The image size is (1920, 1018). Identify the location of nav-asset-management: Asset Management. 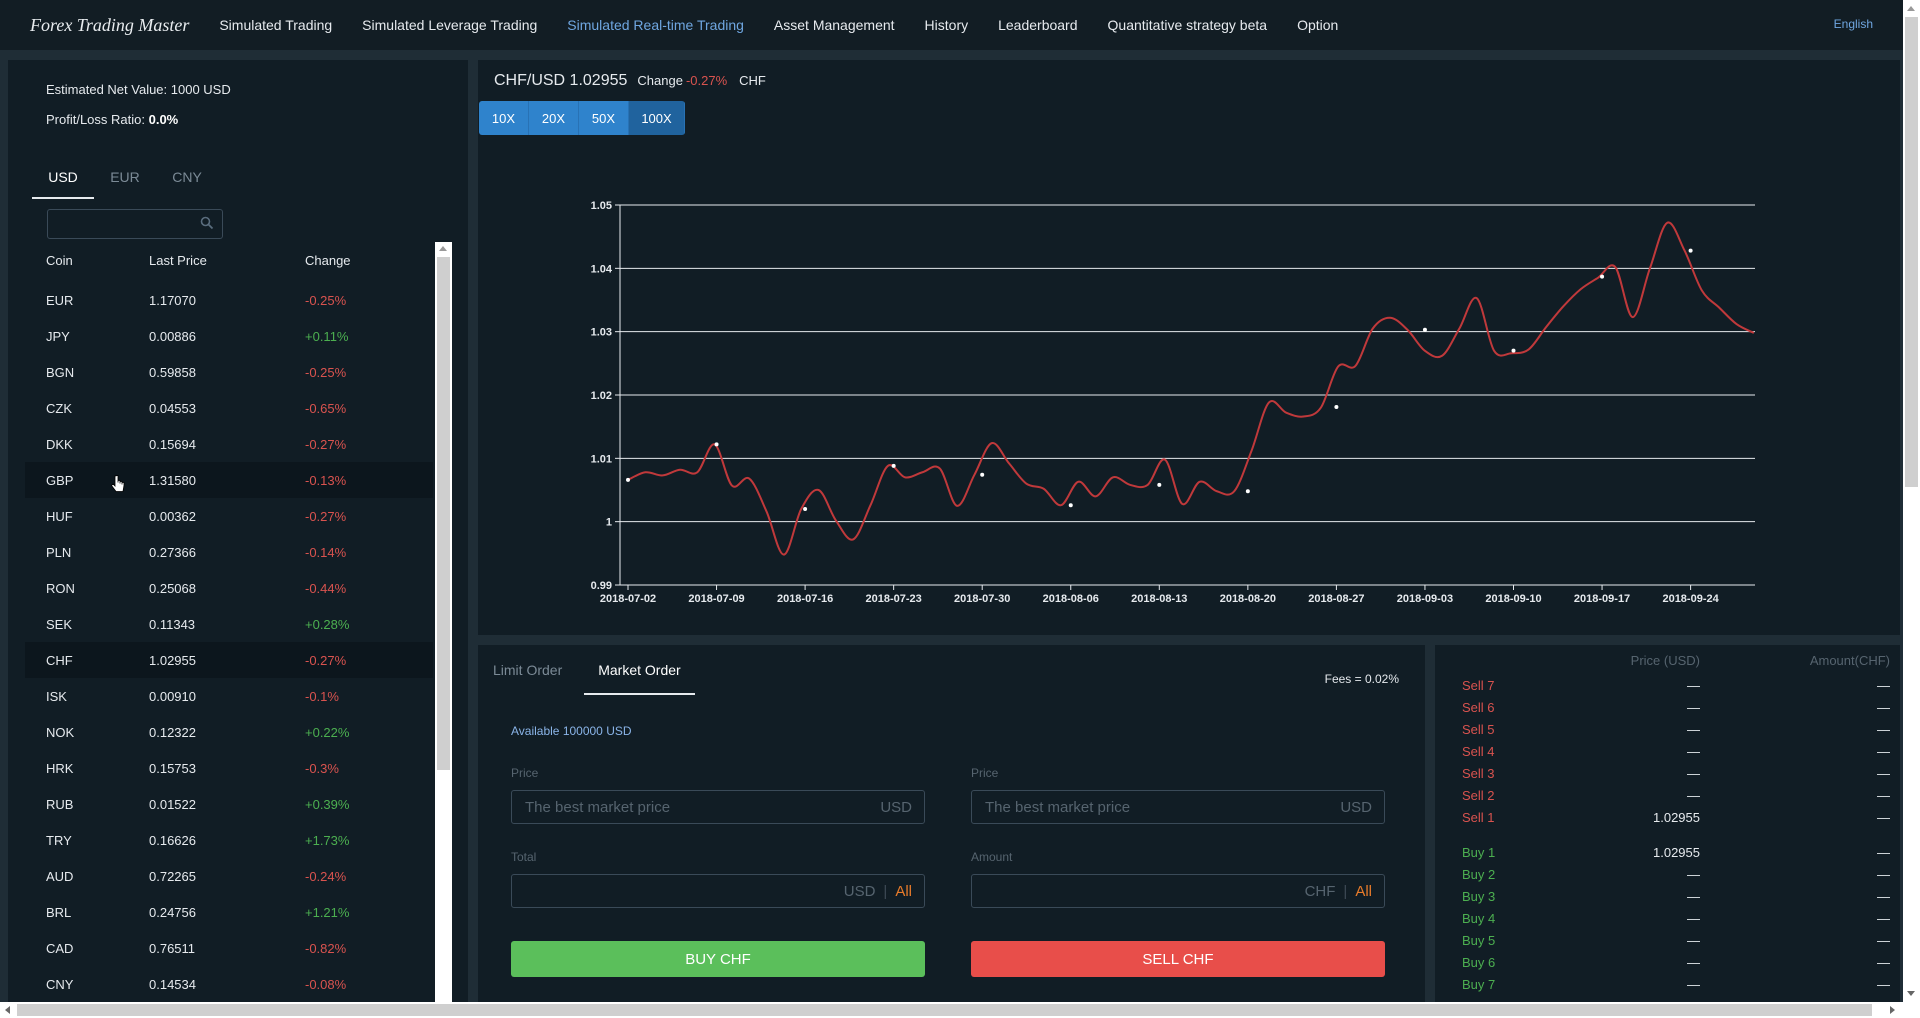
(834, 25).